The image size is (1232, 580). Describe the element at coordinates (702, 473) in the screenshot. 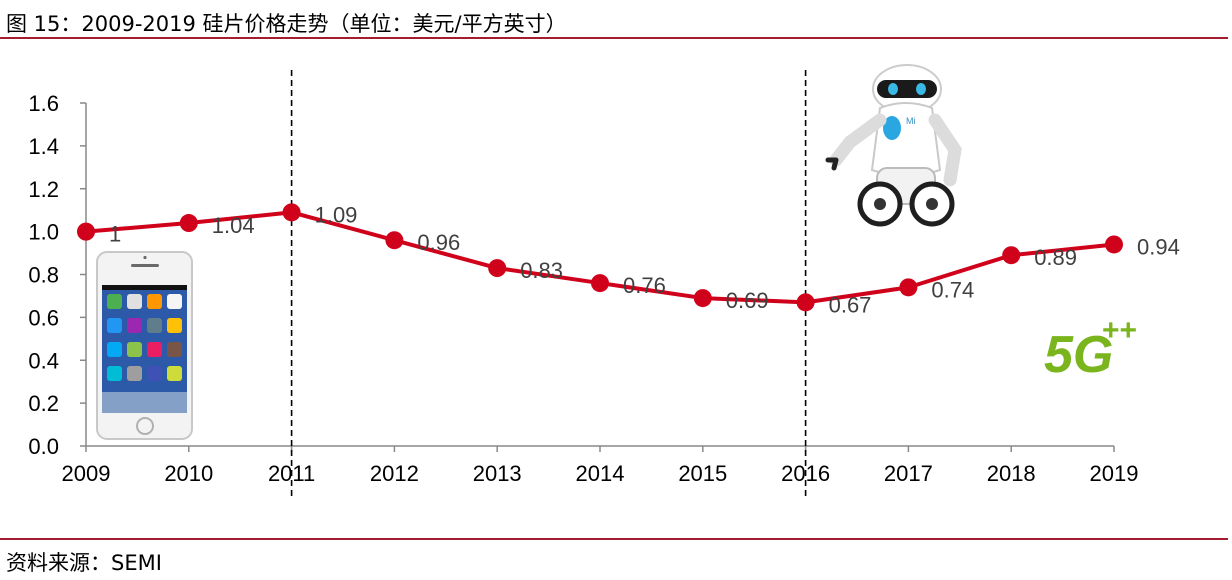

I see `x-tick-label: 2015` at that location.